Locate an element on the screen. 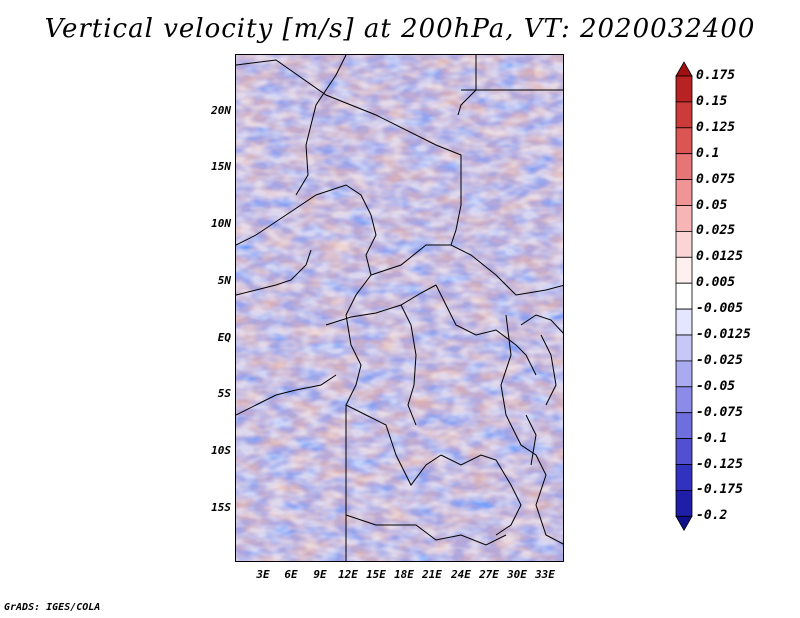 The width and height of the screenshot is (800, 618). colorbar-tick-label: 0.175 is located at coordinates (716, 75).